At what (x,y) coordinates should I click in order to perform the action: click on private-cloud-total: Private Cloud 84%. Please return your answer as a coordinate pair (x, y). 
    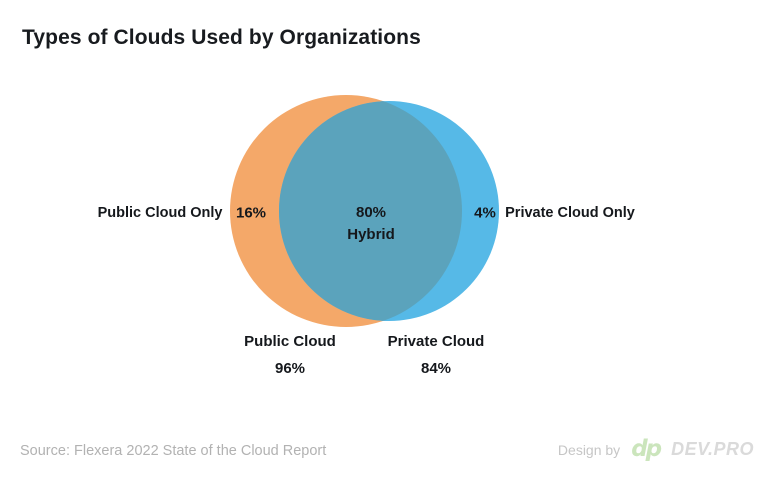
    Looking at the image, I should click on (436, 355).